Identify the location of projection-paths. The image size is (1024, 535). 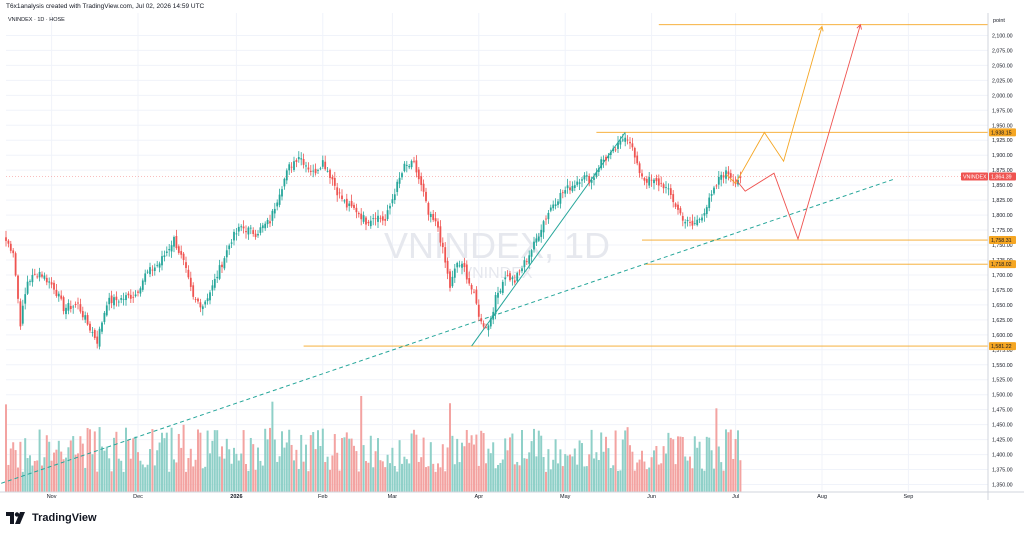
(793, 132).